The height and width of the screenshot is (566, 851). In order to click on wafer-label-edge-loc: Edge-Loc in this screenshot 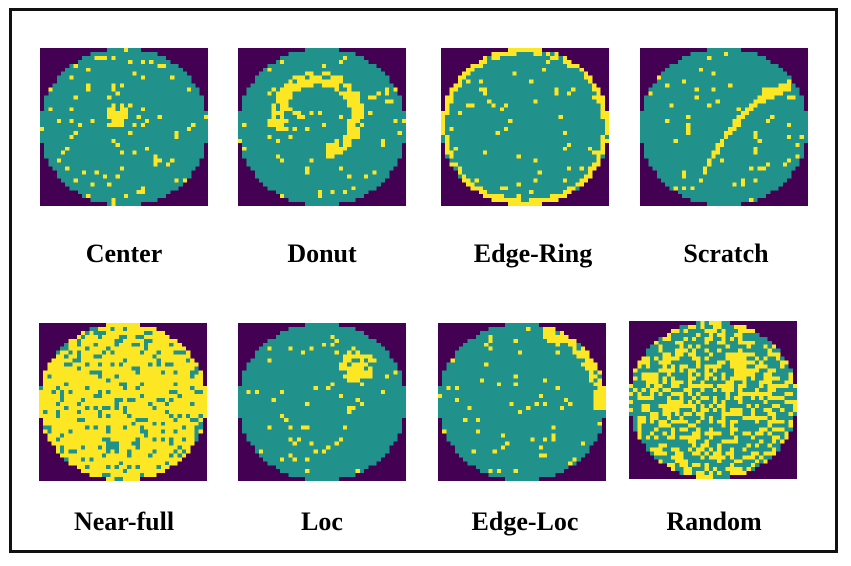, I will do `click(525, 521)`.